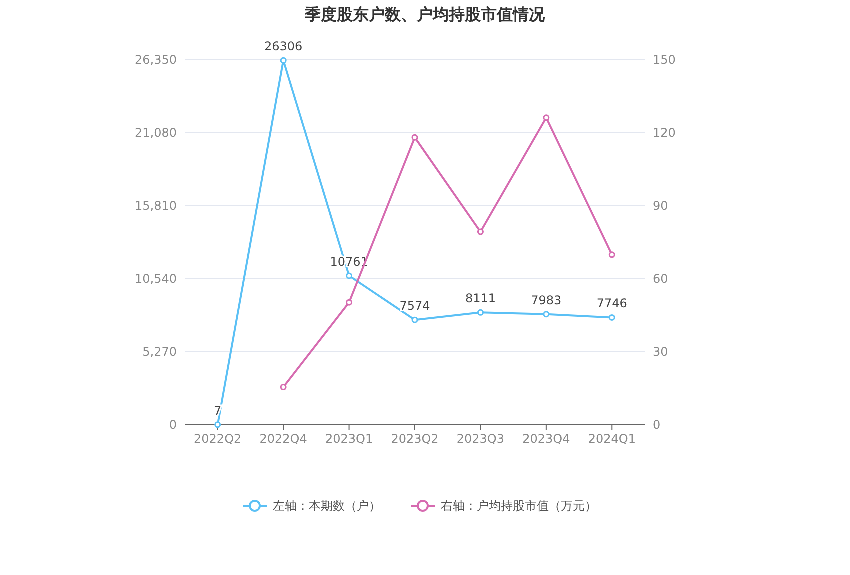 The height and width of the screenshot is (575, 850). Describe the element at coordinates (612, 303) in the screenshot. I see `data-label: 7746` at that location.